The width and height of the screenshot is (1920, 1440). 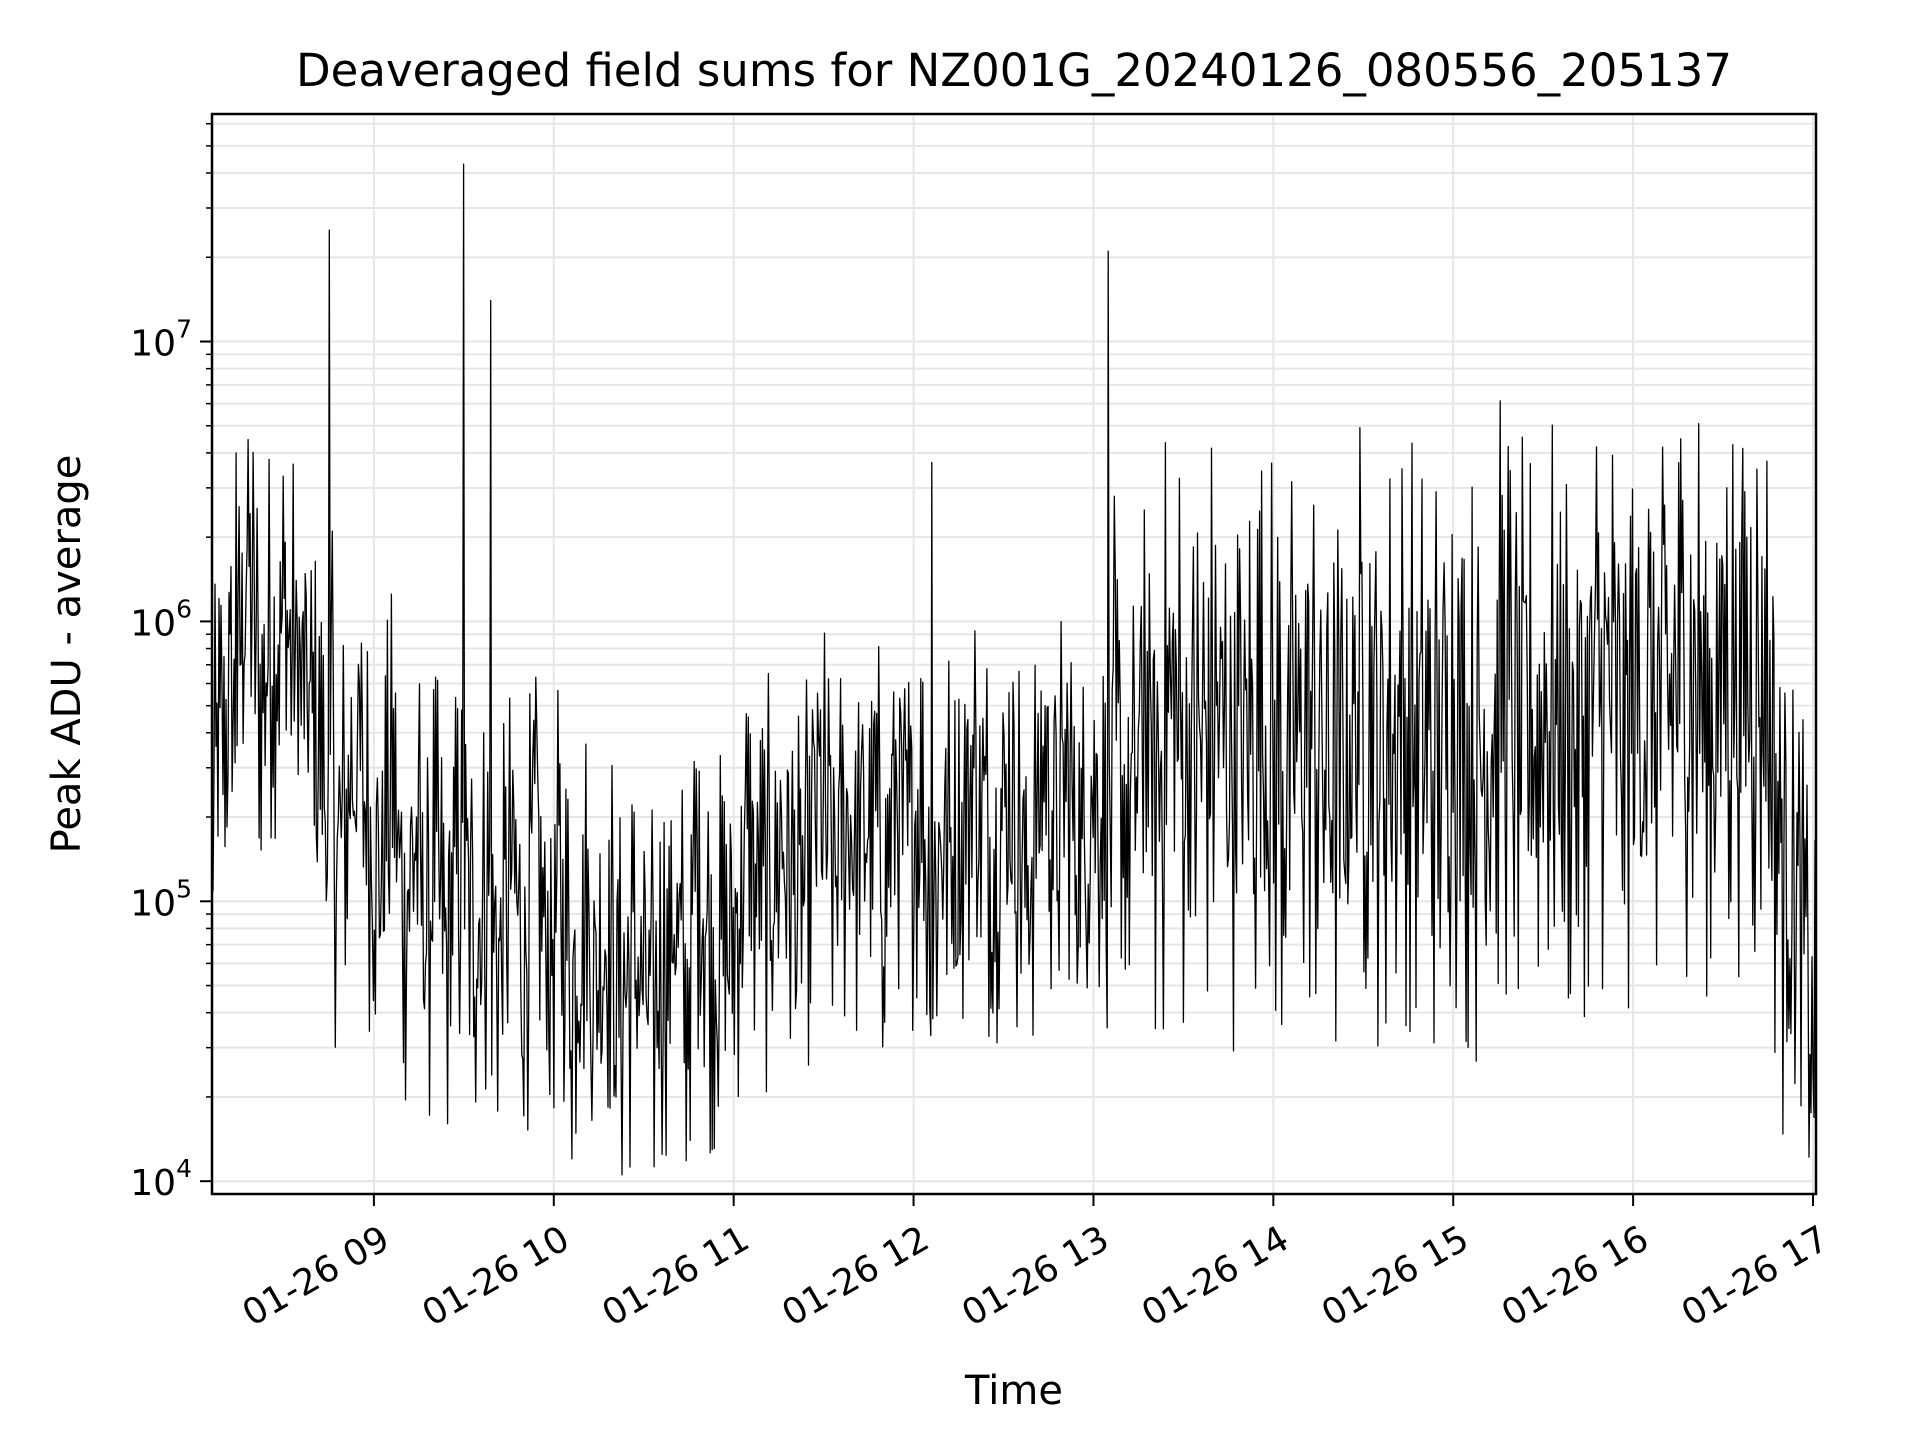 What do you see at coordinates (171, 663) in the screenshot?
I see `y-axis-ticks: 10⁴ 10⁵ 10⁶ 10⁷` at bounding box center [171, 663].